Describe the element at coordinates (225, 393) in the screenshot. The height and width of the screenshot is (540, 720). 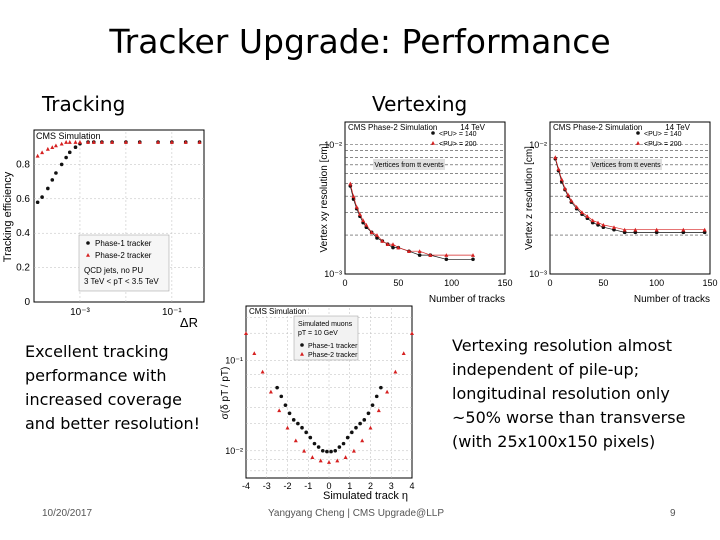
I see `y-axis-label: σ(δ pT / pT)` at that location.